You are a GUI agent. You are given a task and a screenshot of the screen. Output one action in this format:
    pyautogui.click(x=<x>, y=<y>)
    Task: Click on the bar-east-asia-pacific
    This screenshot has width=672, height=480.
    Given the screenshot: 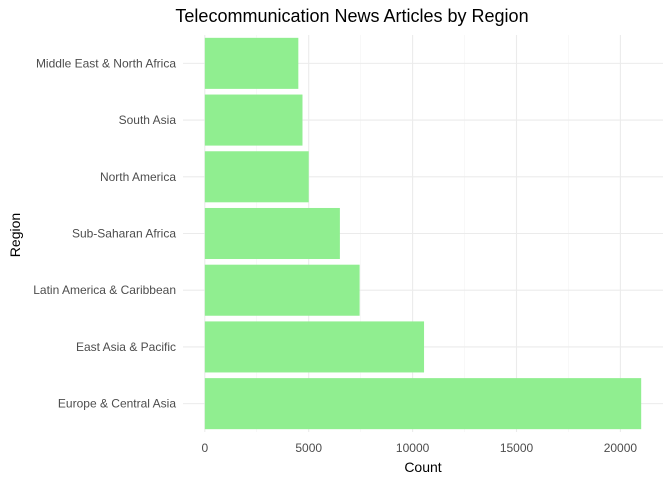 What is the action you would take?
    pyautogui.click(x=314, y=347)
    